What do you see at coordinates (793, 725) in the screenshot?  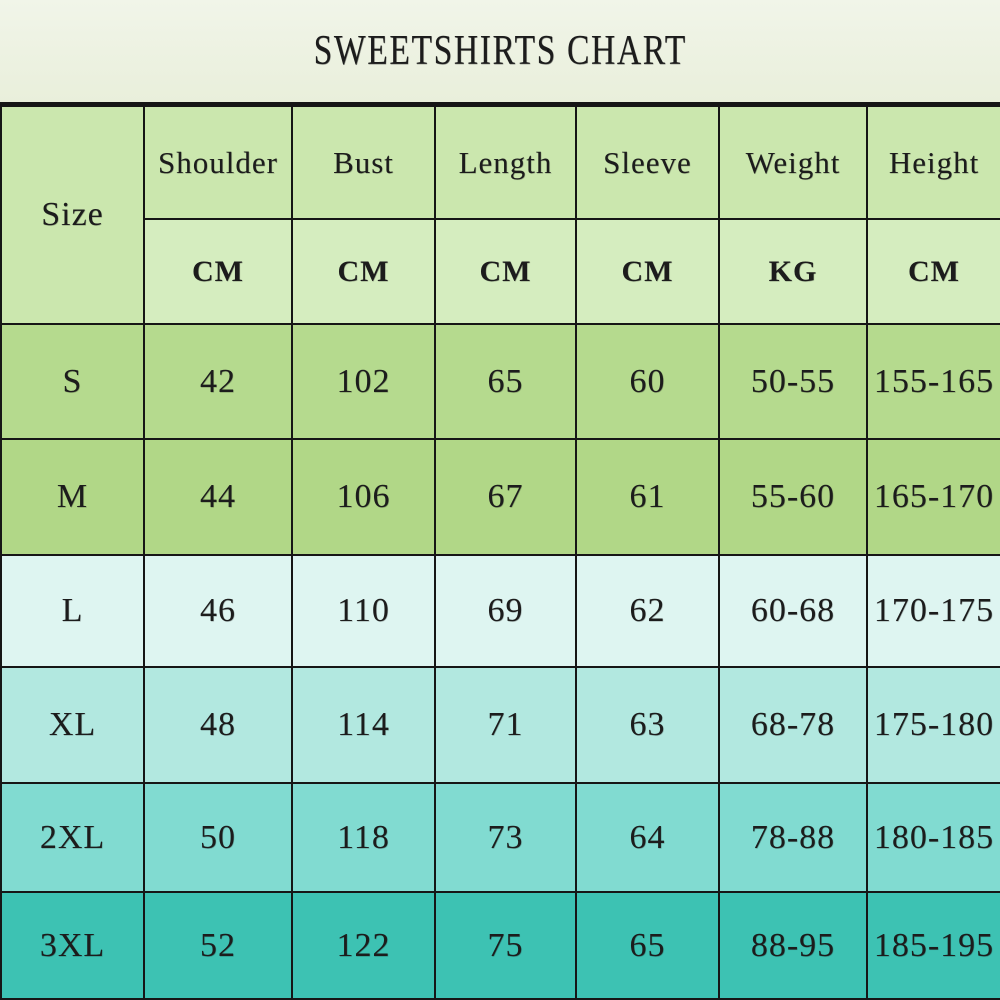 I see `cell-xl-weight: 68-78` at bounding box center [793, 725].